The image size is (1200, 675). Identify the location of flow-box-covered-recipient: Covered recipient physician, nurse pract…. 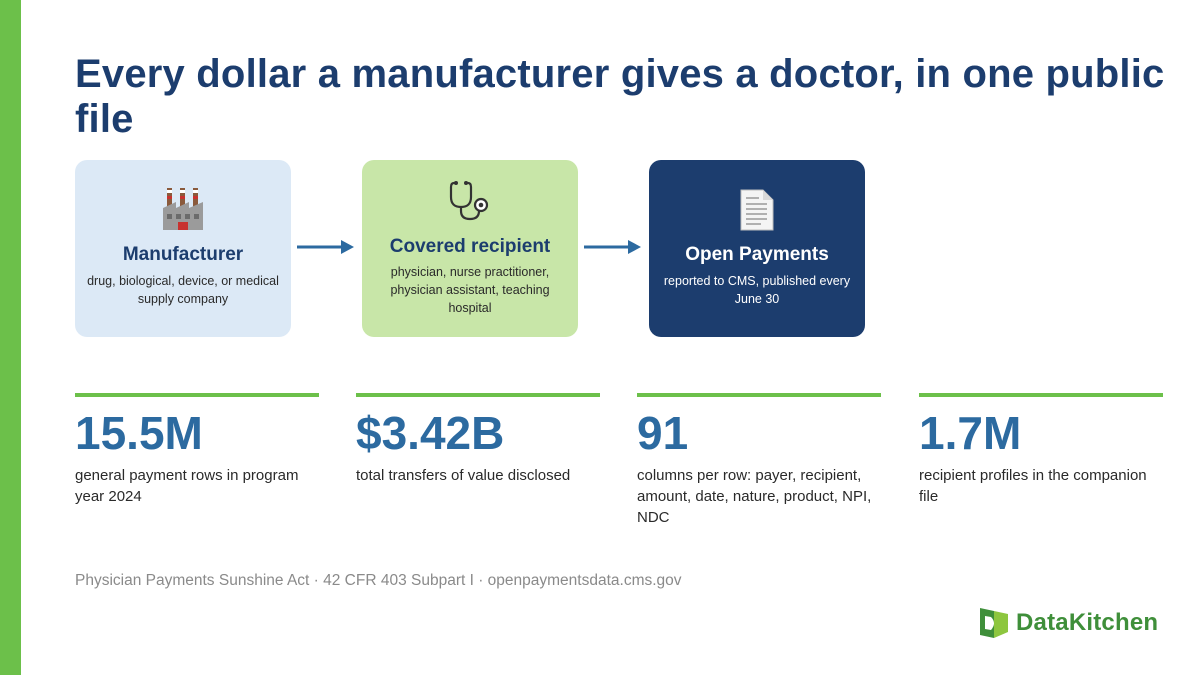
(470, 248).